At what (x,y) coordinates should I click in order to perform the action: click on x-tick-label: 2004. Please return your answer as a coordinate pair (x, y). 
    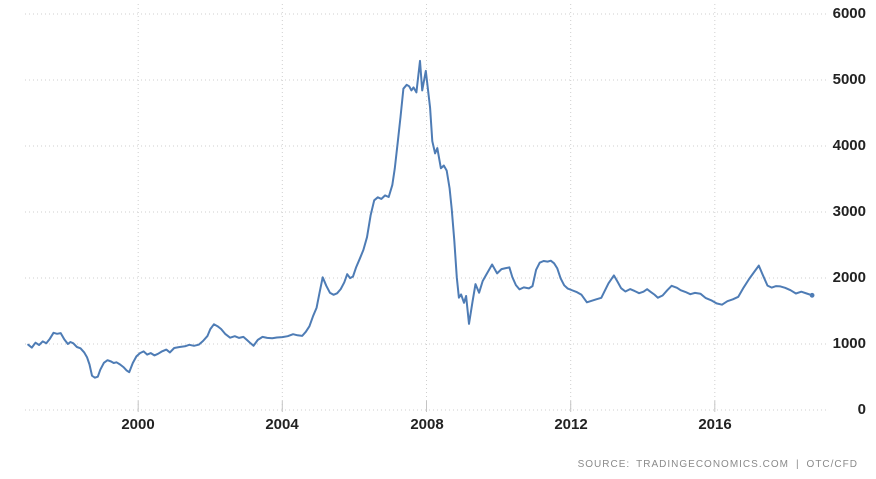
    Looking at the image, I should click on (282, 424).